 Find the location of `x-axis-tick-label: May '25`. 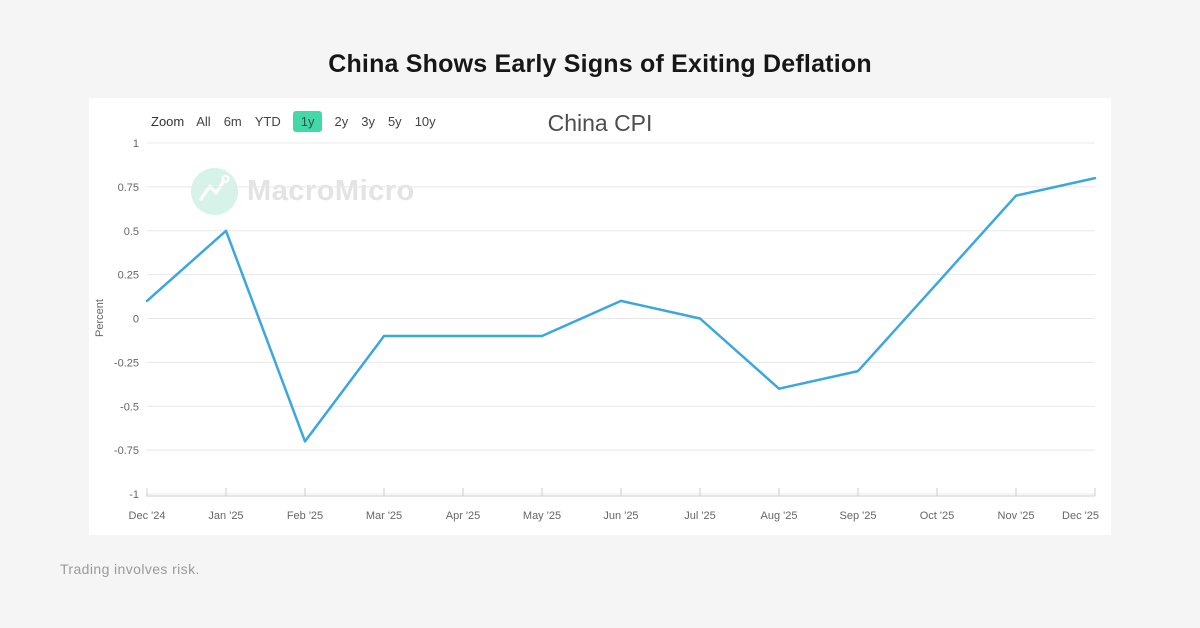

x-axis-tick-label: May '25 is located at coordinates (542, 516).